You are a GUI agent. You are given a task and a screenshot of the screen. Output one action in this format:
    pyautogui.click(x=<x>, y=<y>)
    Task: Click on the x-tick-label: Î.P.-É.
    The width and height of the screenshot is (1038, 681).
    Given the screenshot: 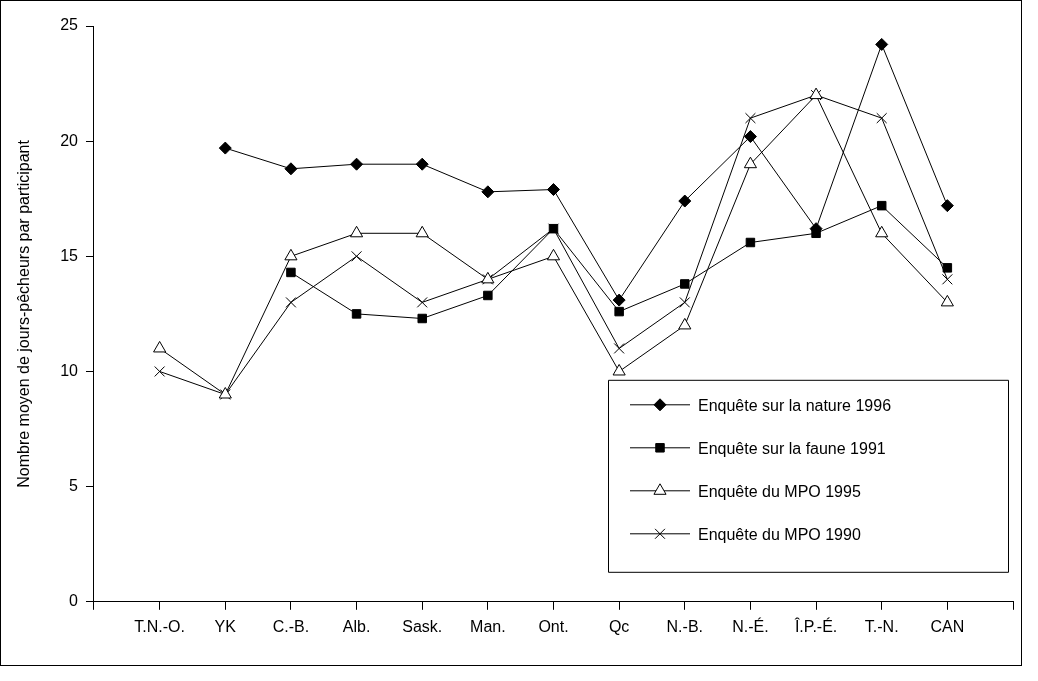 What is the action you would take?
    pyautogui.click(x=815, y=625)
    